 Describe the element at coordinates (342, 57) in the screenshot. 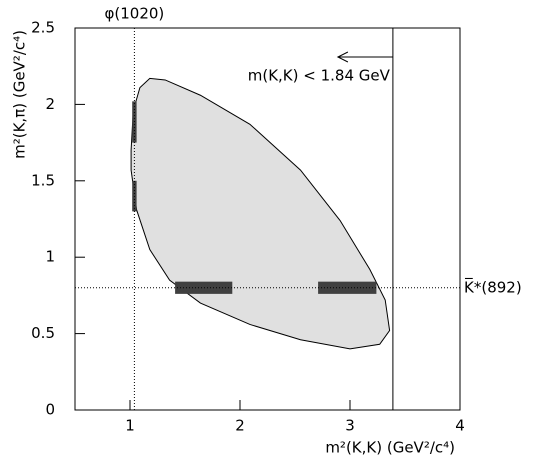

I see `arrow-head` at that location.